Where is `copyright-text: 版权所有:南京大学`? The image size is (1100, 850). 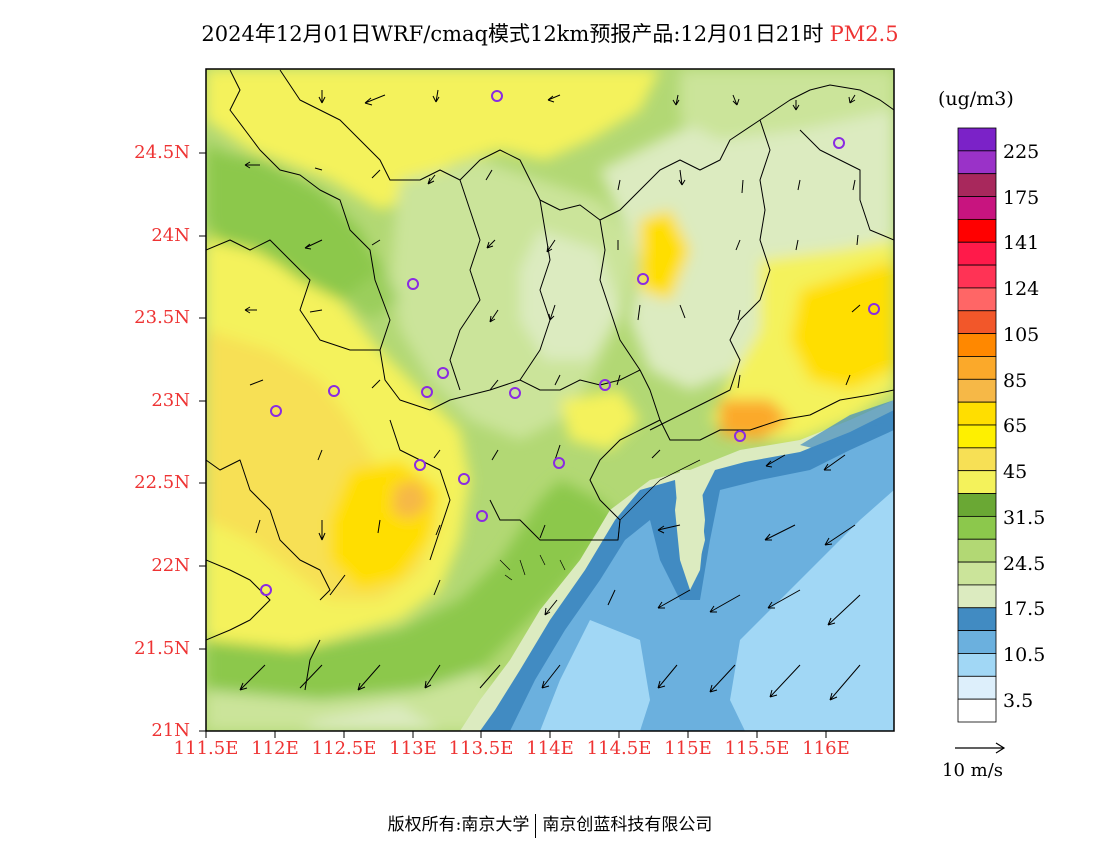
copyright-text: 版权所有:南京大学 is located at coordinates (458, 825).